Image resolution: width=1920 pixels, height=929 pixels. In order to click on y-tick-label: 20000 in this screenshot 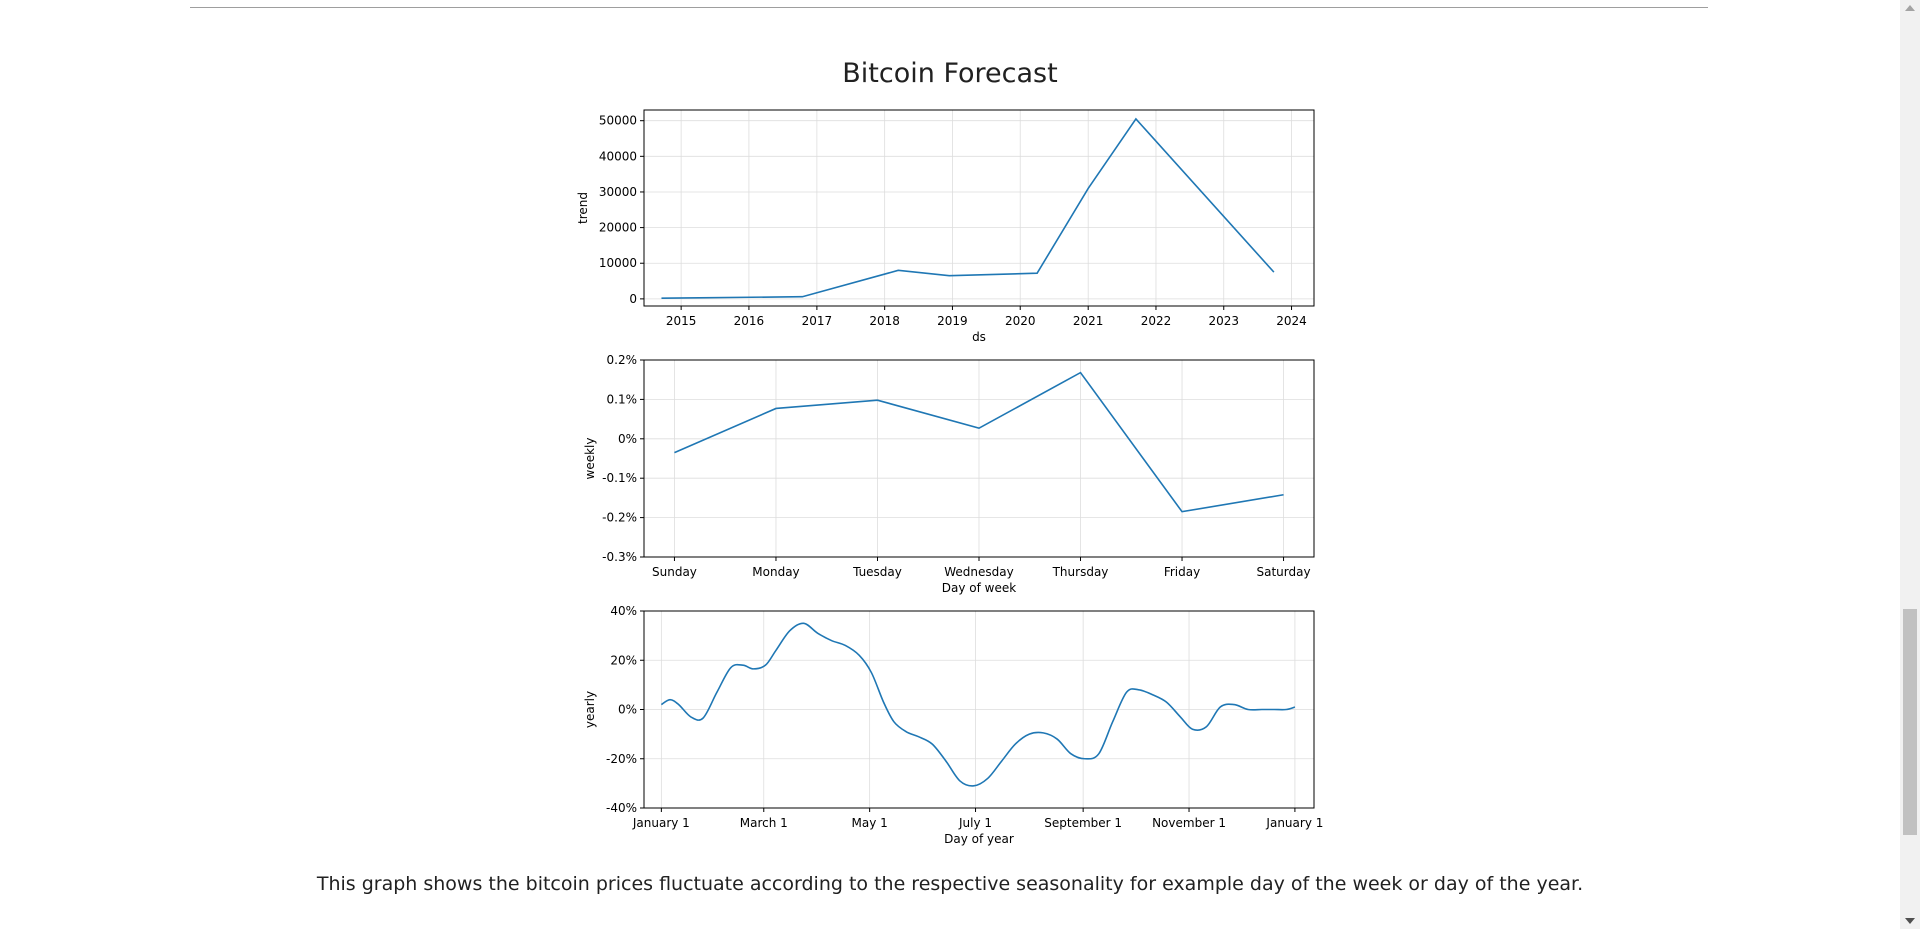, I will do `click(618, 228)`.